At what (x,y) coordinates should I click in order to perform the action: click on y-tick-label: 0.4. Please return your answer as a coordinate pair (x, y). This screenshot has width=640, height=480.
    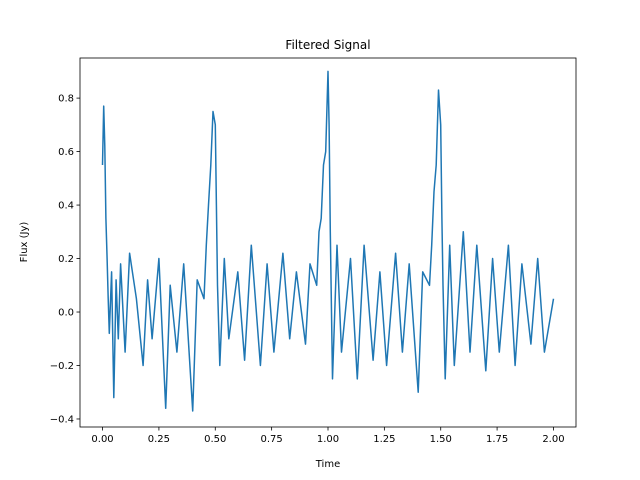
    Looking at the image, I should click on (66, 206).